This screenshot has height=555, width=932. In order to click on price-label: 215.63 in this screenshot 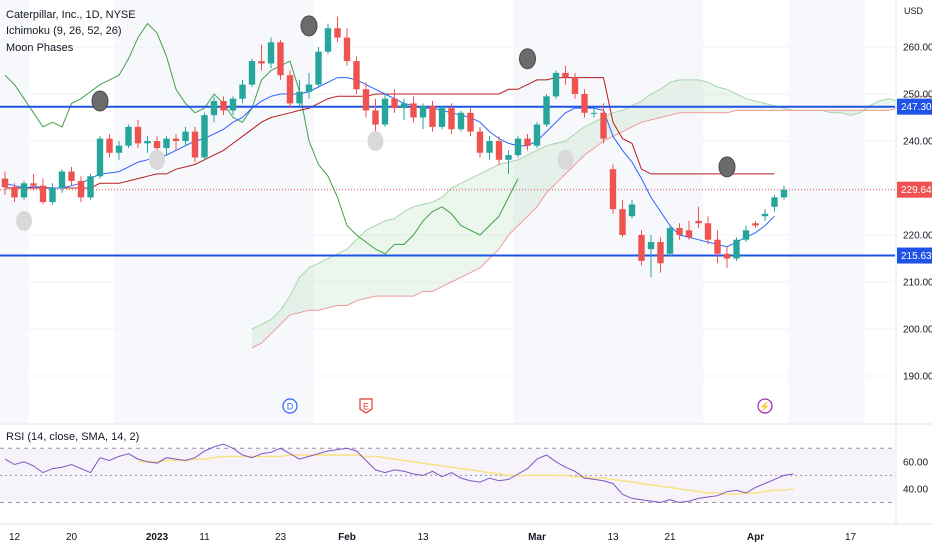, I will do `click(916, 256)`.